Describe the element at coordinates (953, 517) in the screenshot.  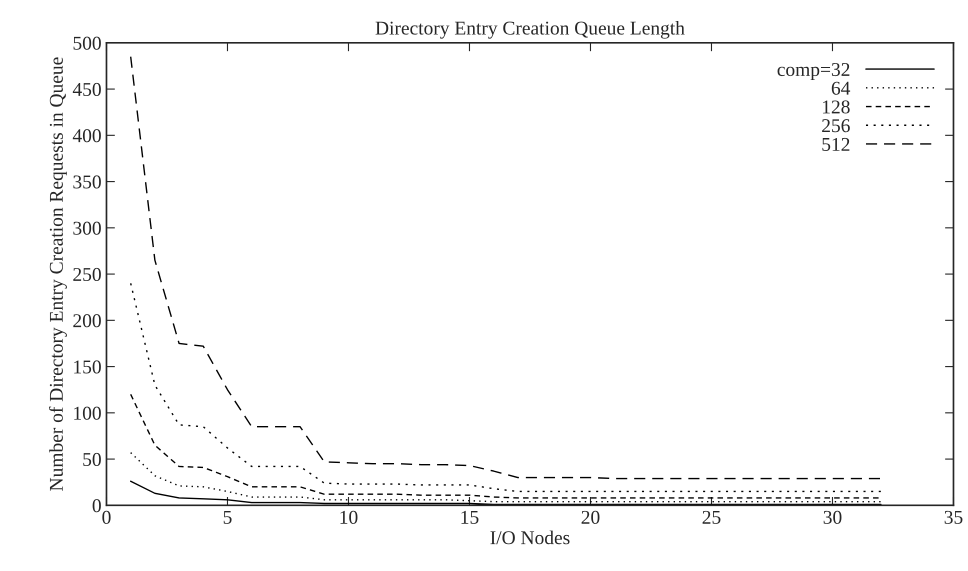
I see `x-tick-label: 35` at that location.